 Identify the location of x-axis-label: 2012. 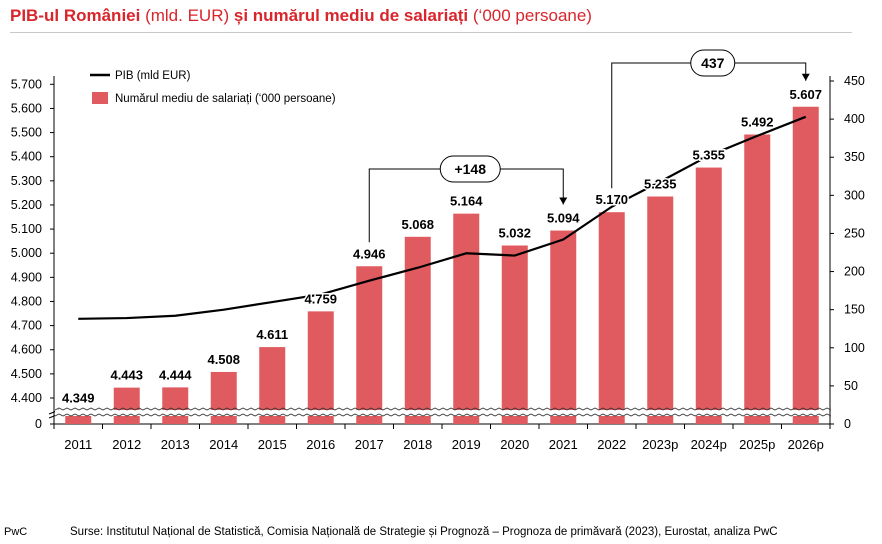
(126, 444).